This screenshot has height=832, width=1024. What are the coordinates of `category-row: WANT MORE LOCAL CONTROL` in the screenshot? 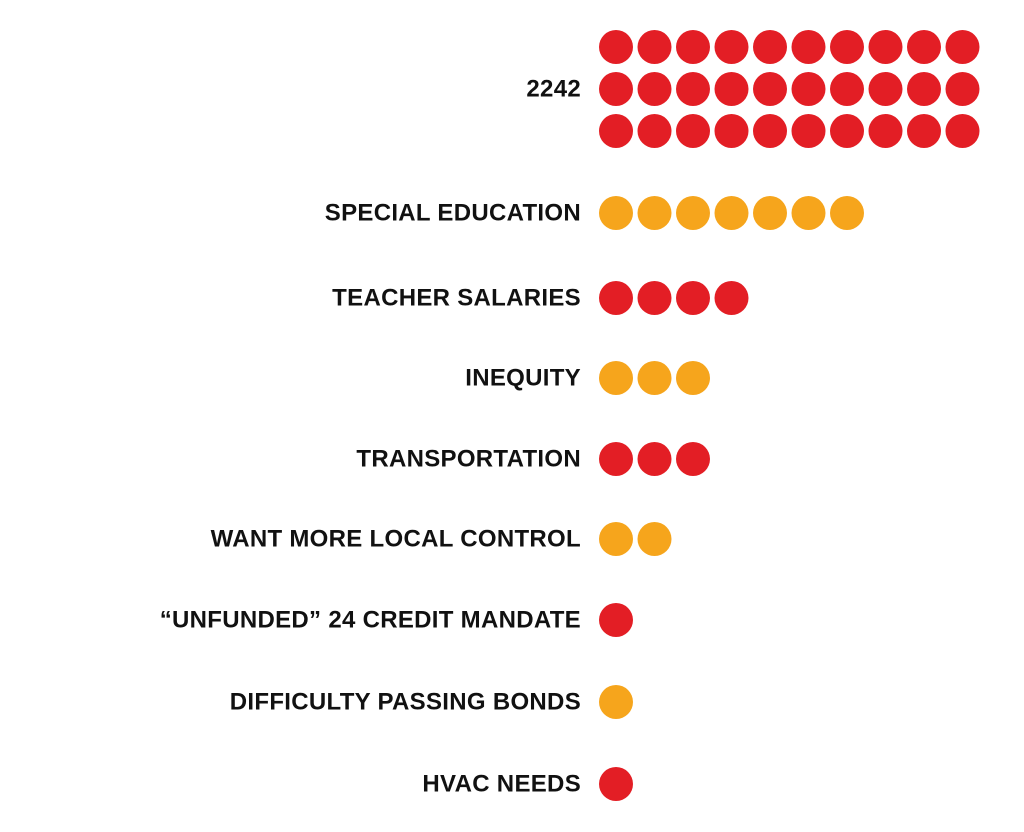 It's located at (441, 539).